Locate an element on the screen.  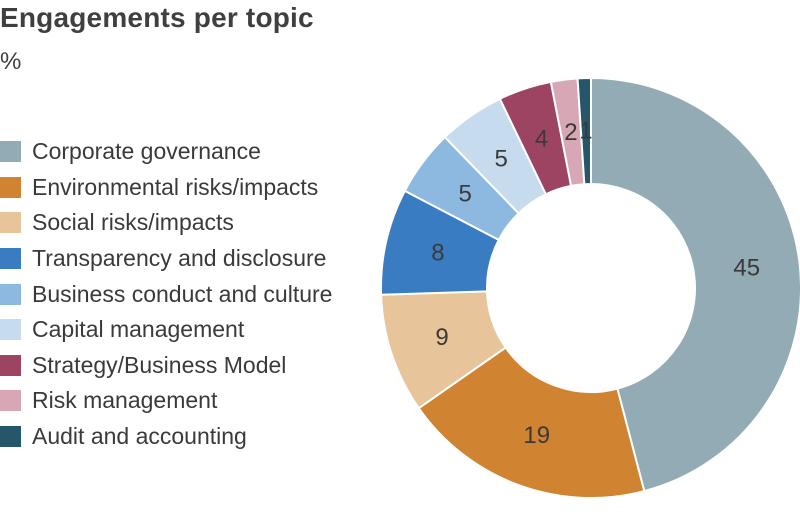
legend-item: Corporate governance is located at coordinates (166, 152).